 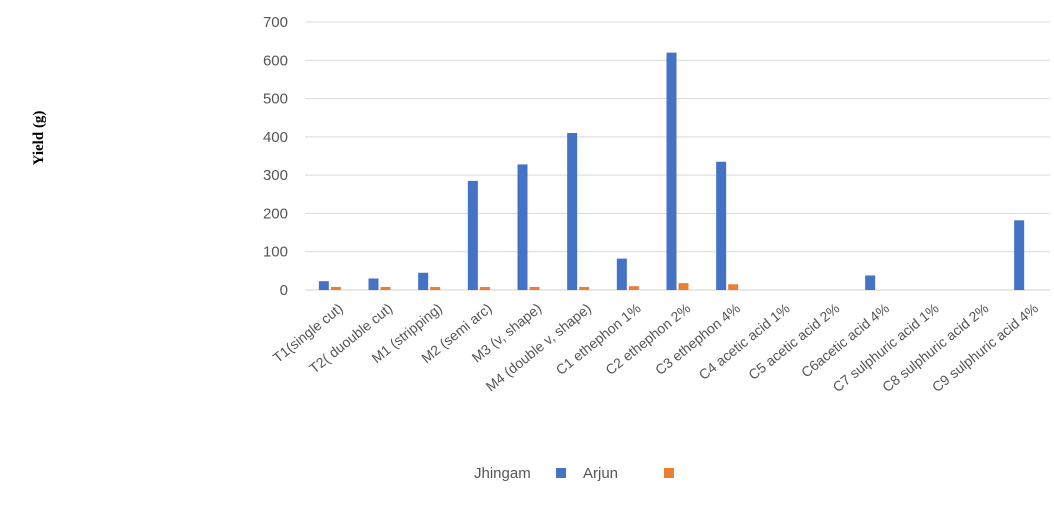 I want to click on y-tick-label: 300, so click(x=275, y=175).